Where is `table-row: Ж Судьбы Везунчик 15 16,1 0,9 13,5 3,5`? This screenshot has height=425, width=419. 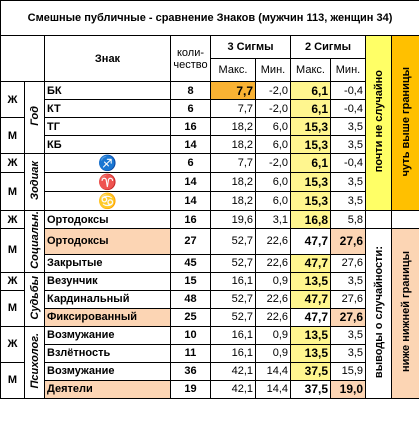 table-row: Ж Судьбы Везунчик 15 16,1 0,9 13,5 3,5 is located at coordinates (209, 299).